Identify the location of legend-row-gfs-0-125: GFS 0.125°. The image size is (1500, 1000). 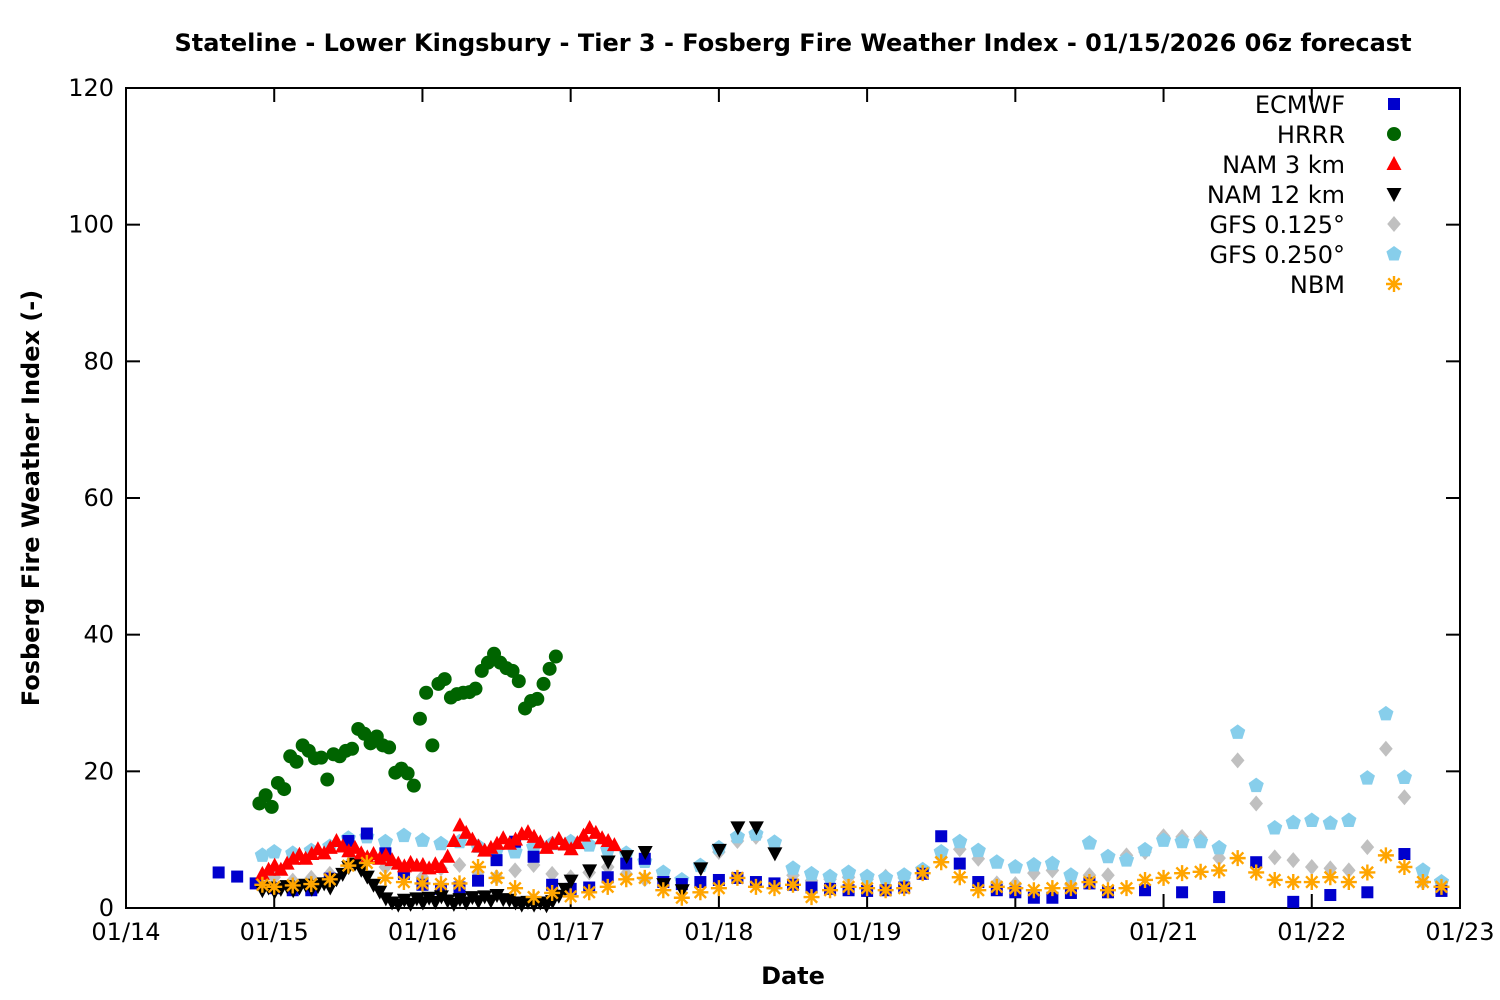
(1305, 225).